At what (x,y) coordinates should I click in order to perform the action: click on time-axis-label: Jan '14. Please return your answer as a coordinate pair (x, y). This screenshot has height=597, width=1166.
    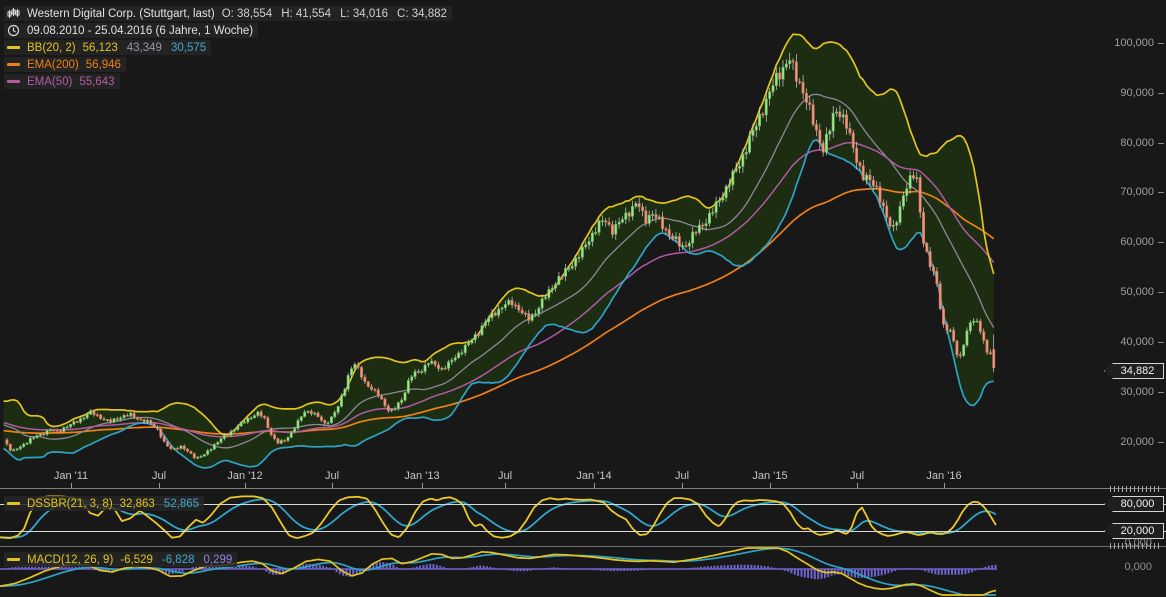
    Looking at the image, I should click on (594, 476).